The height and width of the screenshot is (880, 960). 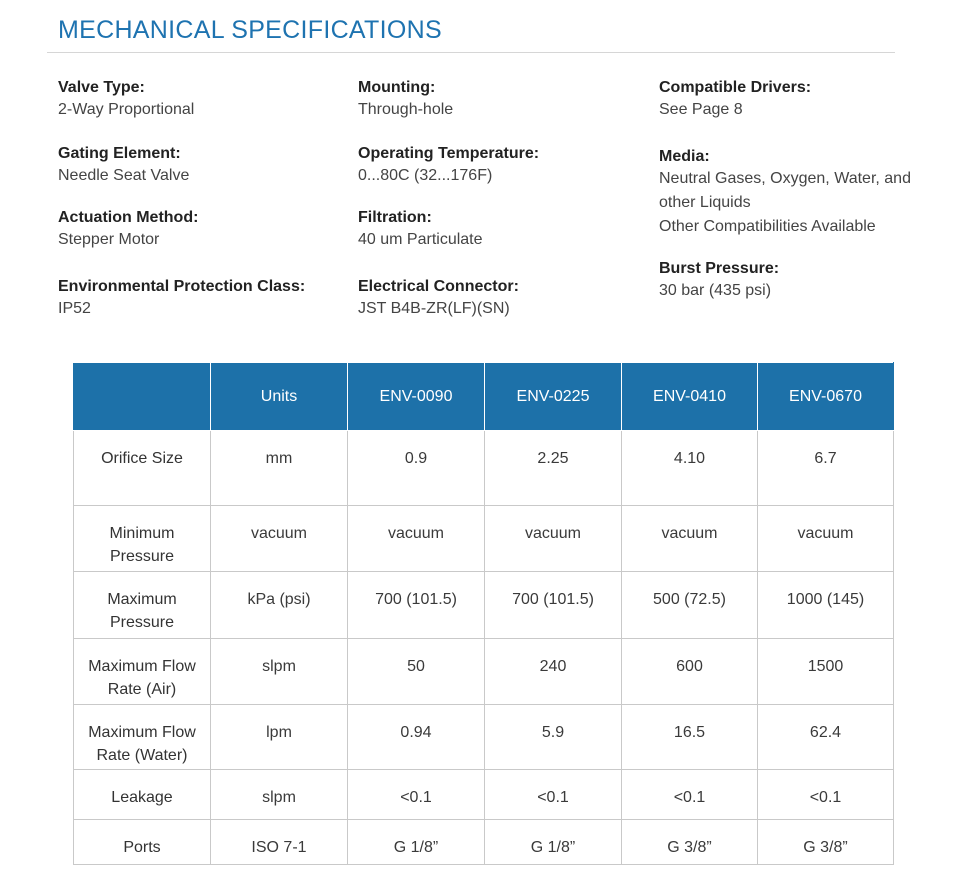 I want to click on spec-electrical-connector: Electrical Connector: JST B4B-ZR(LF)(SN), so click(x=503, y=299).